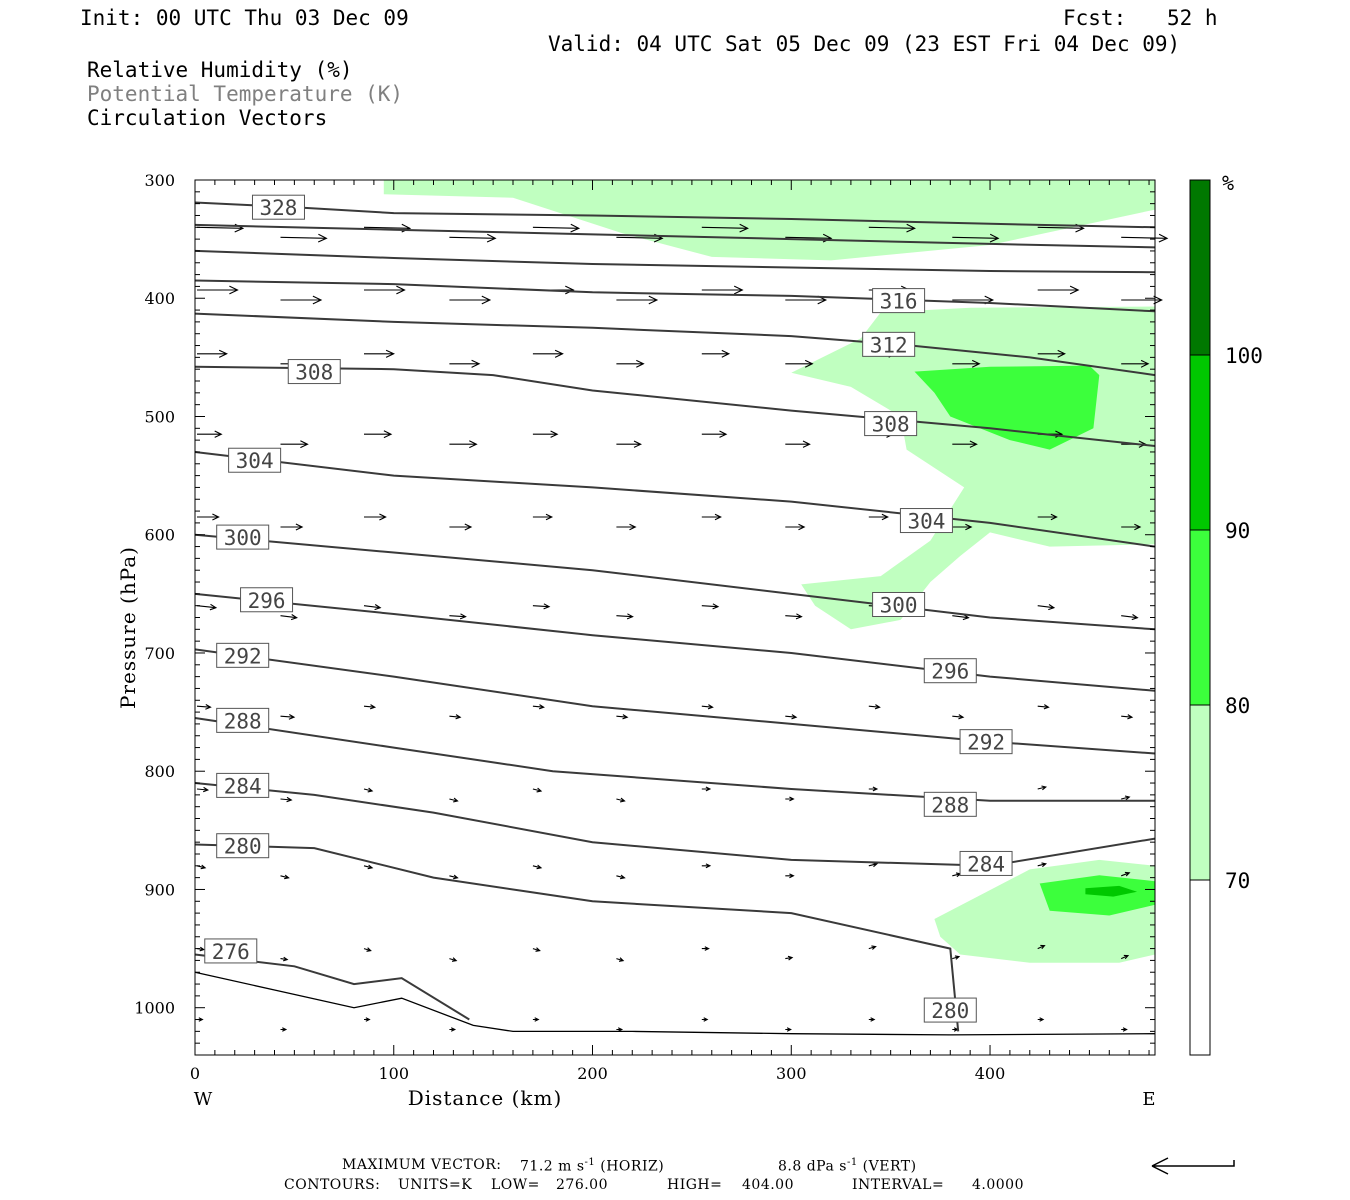  I want to click on max-vector-horiz-exp: -1, so click(590, 1162).